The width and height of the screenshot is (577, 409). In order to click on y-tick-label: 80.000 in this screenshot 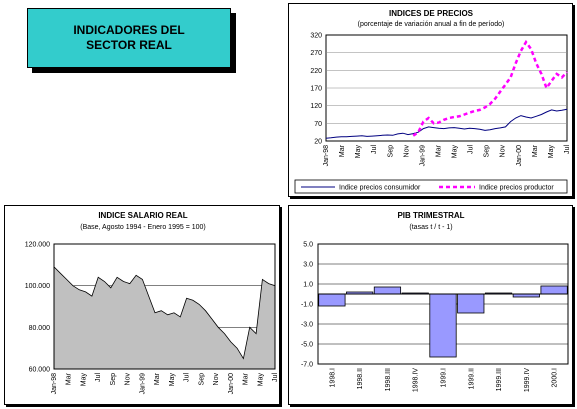, I will do `click(40, 328)`.